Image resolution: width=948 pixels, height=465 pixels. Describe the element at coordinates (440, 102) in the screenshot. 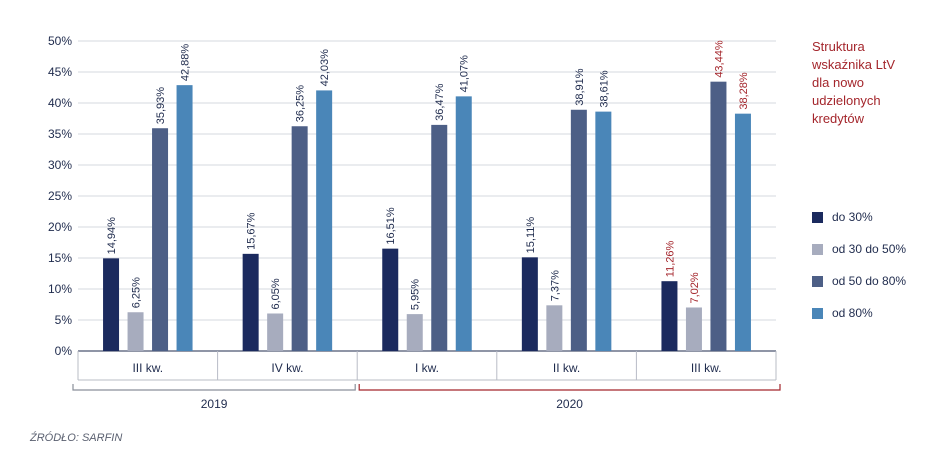

I see `data-label: 36,47%` at that location.